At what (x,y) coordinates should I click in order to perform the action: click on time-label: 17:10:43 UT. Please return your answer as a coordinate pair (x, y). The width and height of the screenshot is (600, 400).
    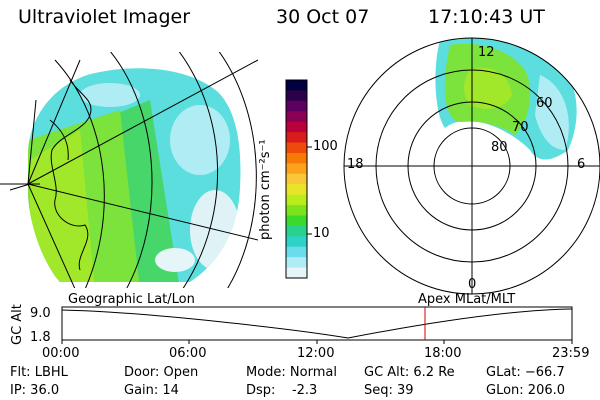
    Looking at the image, I should click on (486, 17).